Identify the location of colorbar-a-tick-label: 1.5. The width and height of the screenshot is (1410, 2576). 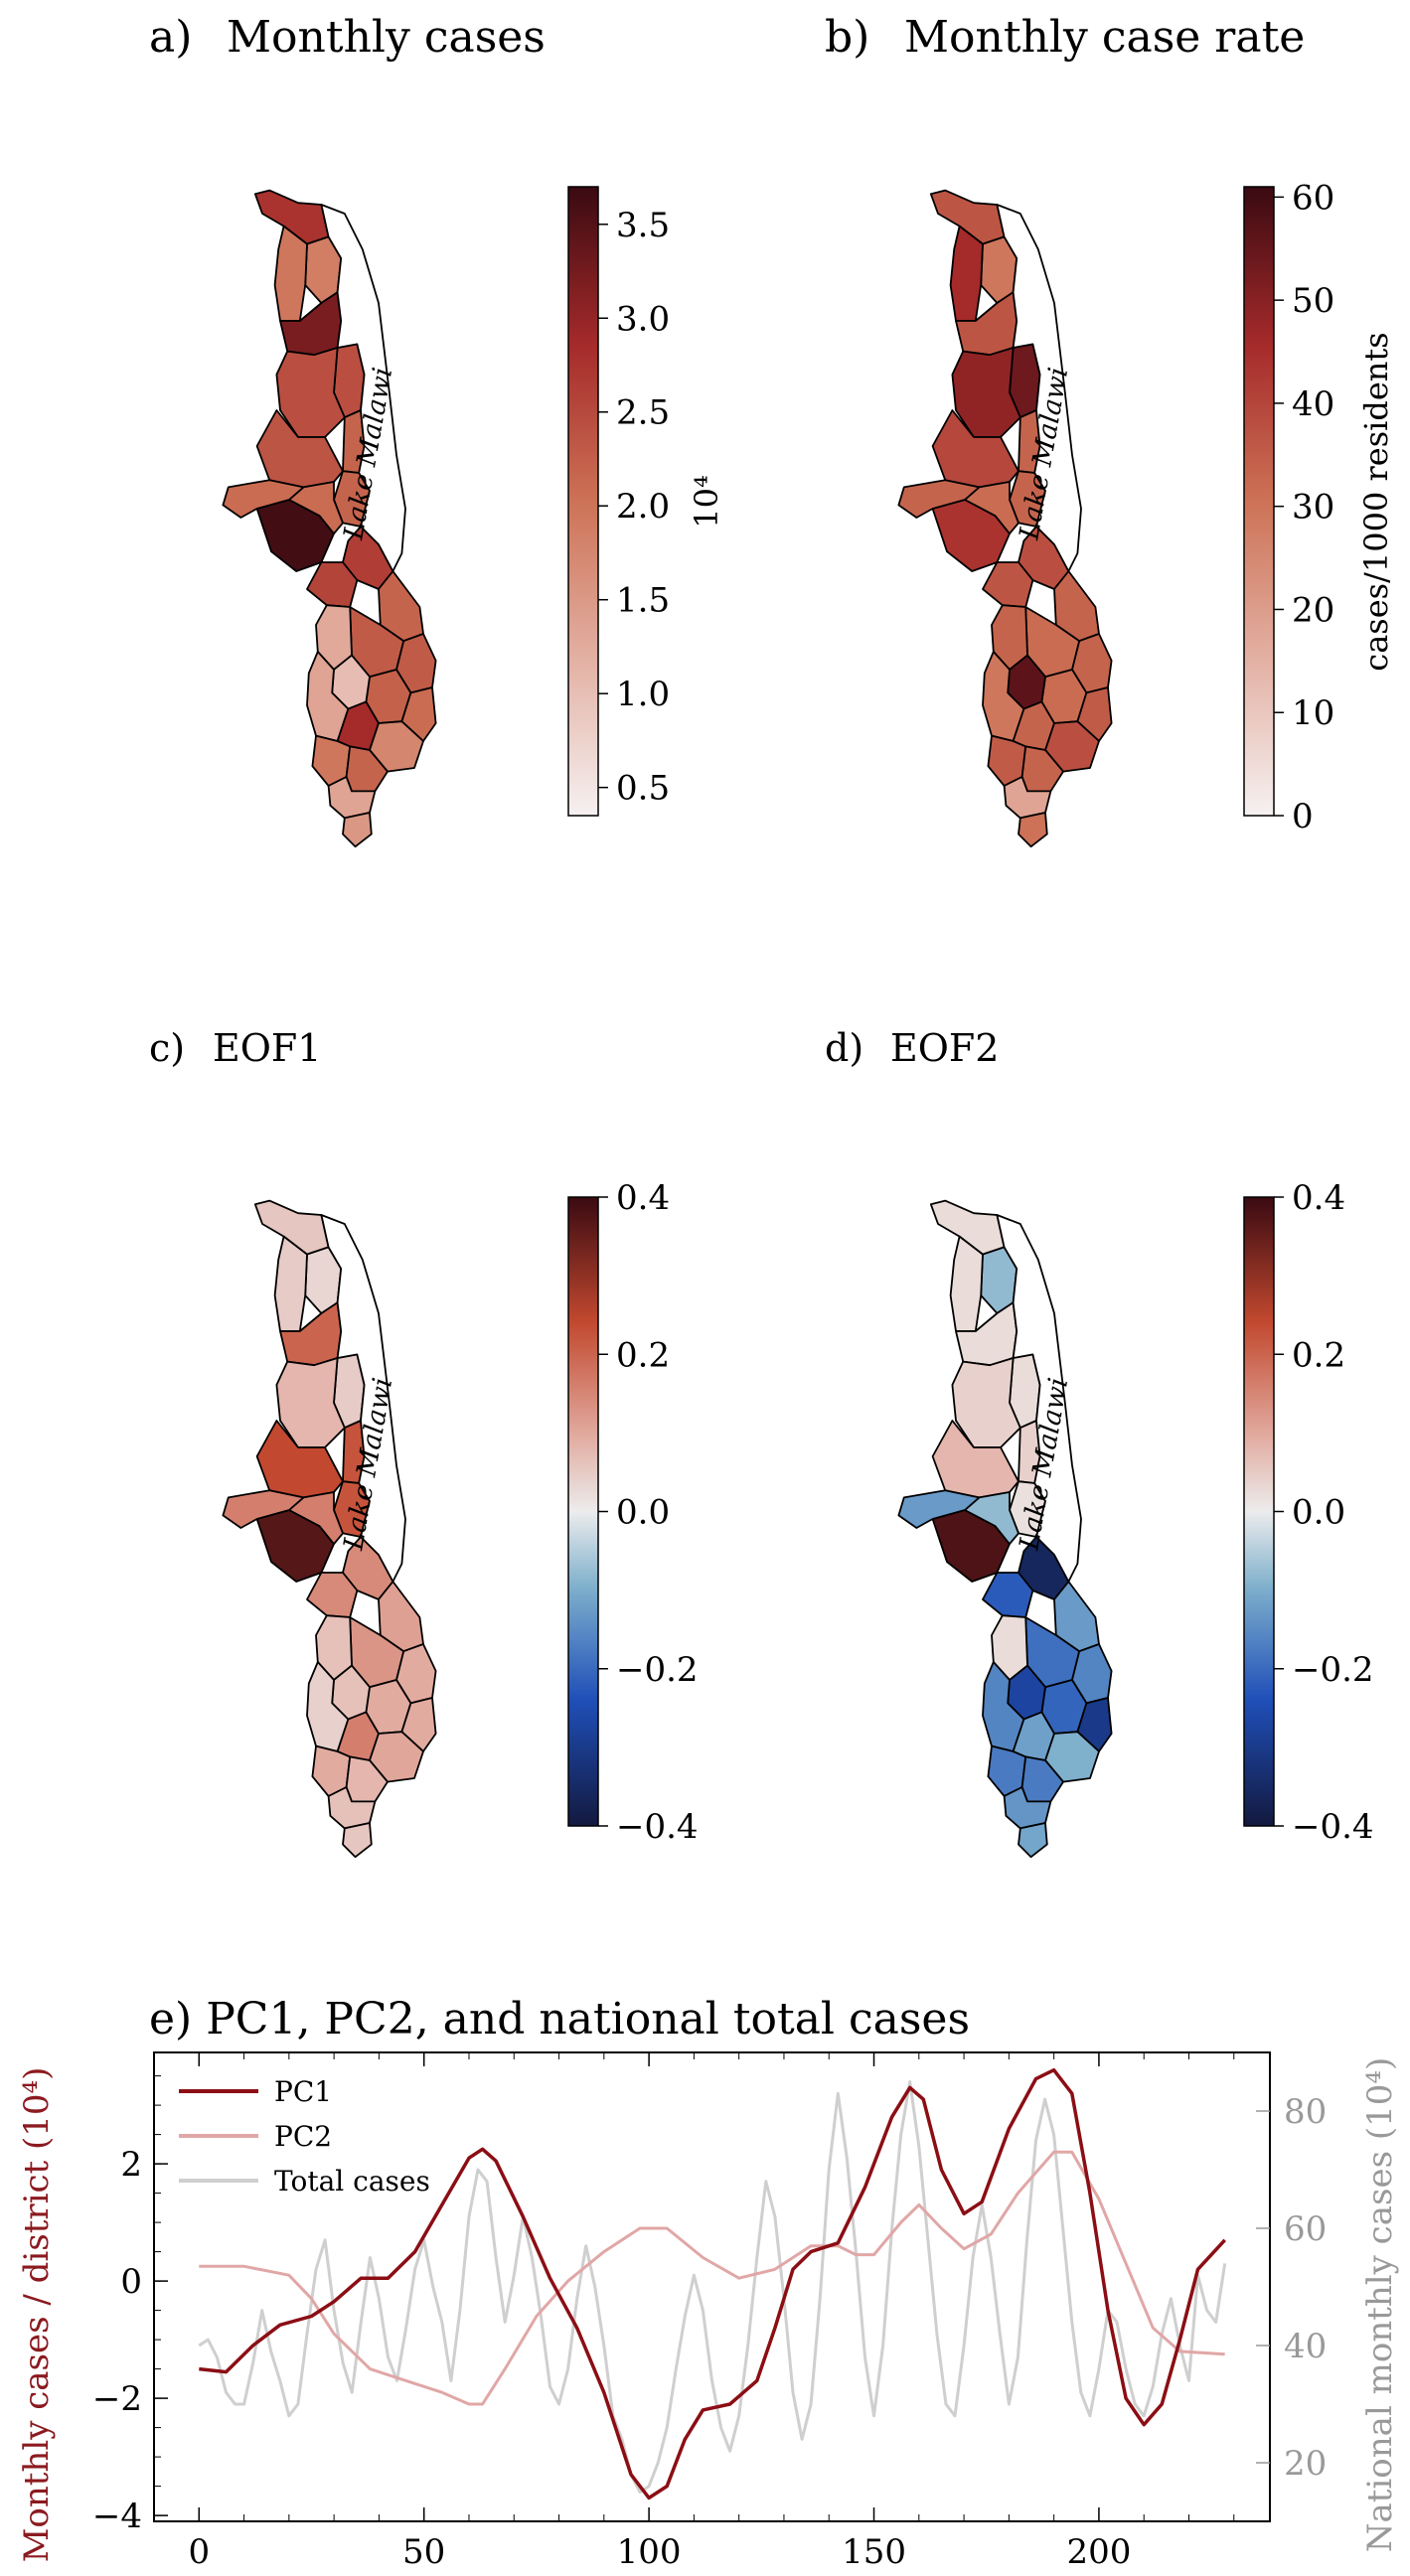
(643, 601).